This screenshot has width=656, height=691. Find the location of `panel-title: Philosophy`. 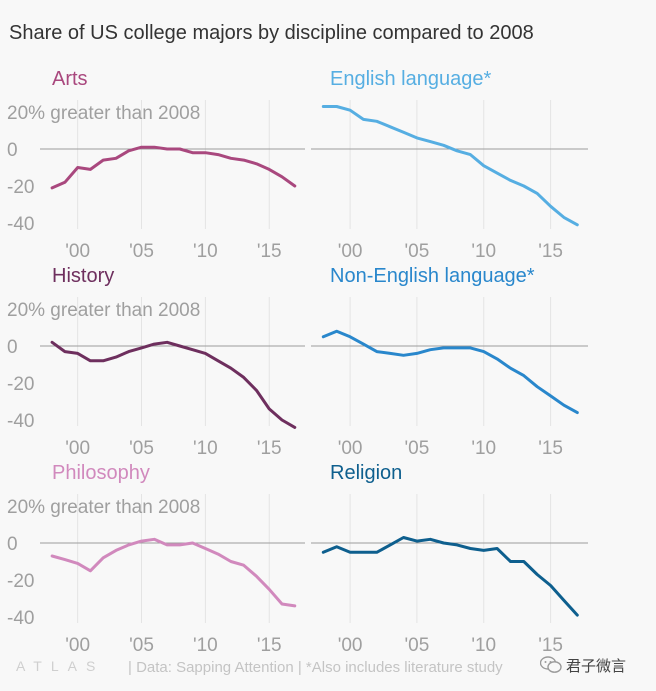

panel-title: Philosophy is located at coordinates (101, 473).